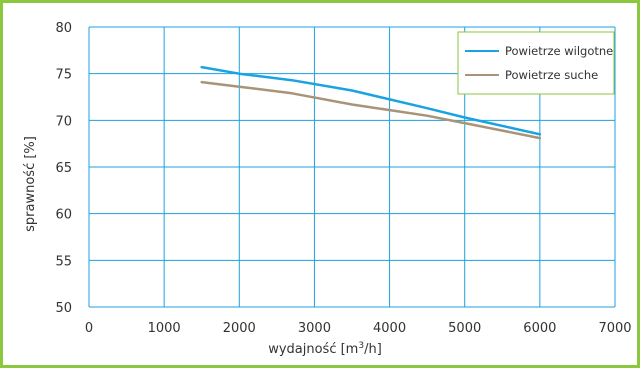 The image size is (640, 368). Describe the element at coordinates (373, 349) in the screenshot. I see `x-axis-label-tail: /h]` at that location.